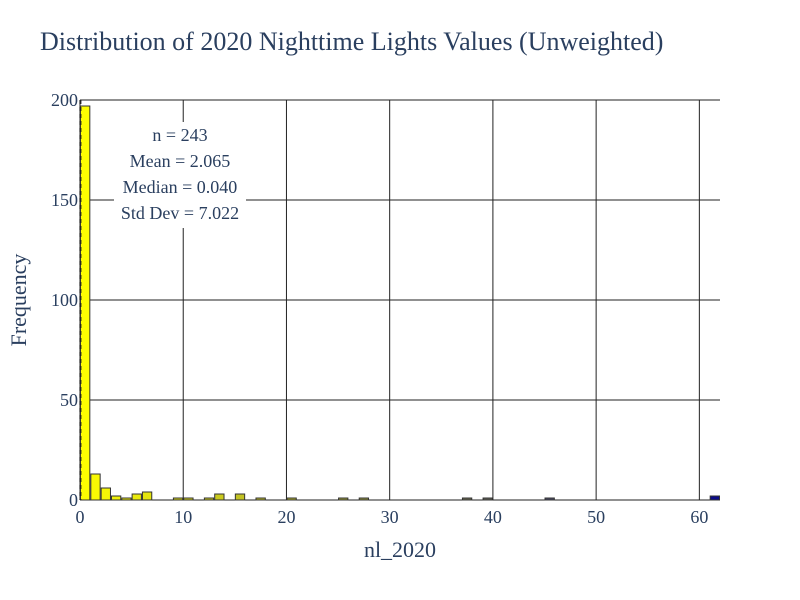 The height and width of the screenshot is (600, 800). Describe the element at coordinates (699, 517) in the screenshot. I see `x-tick-label: 60` at that location.